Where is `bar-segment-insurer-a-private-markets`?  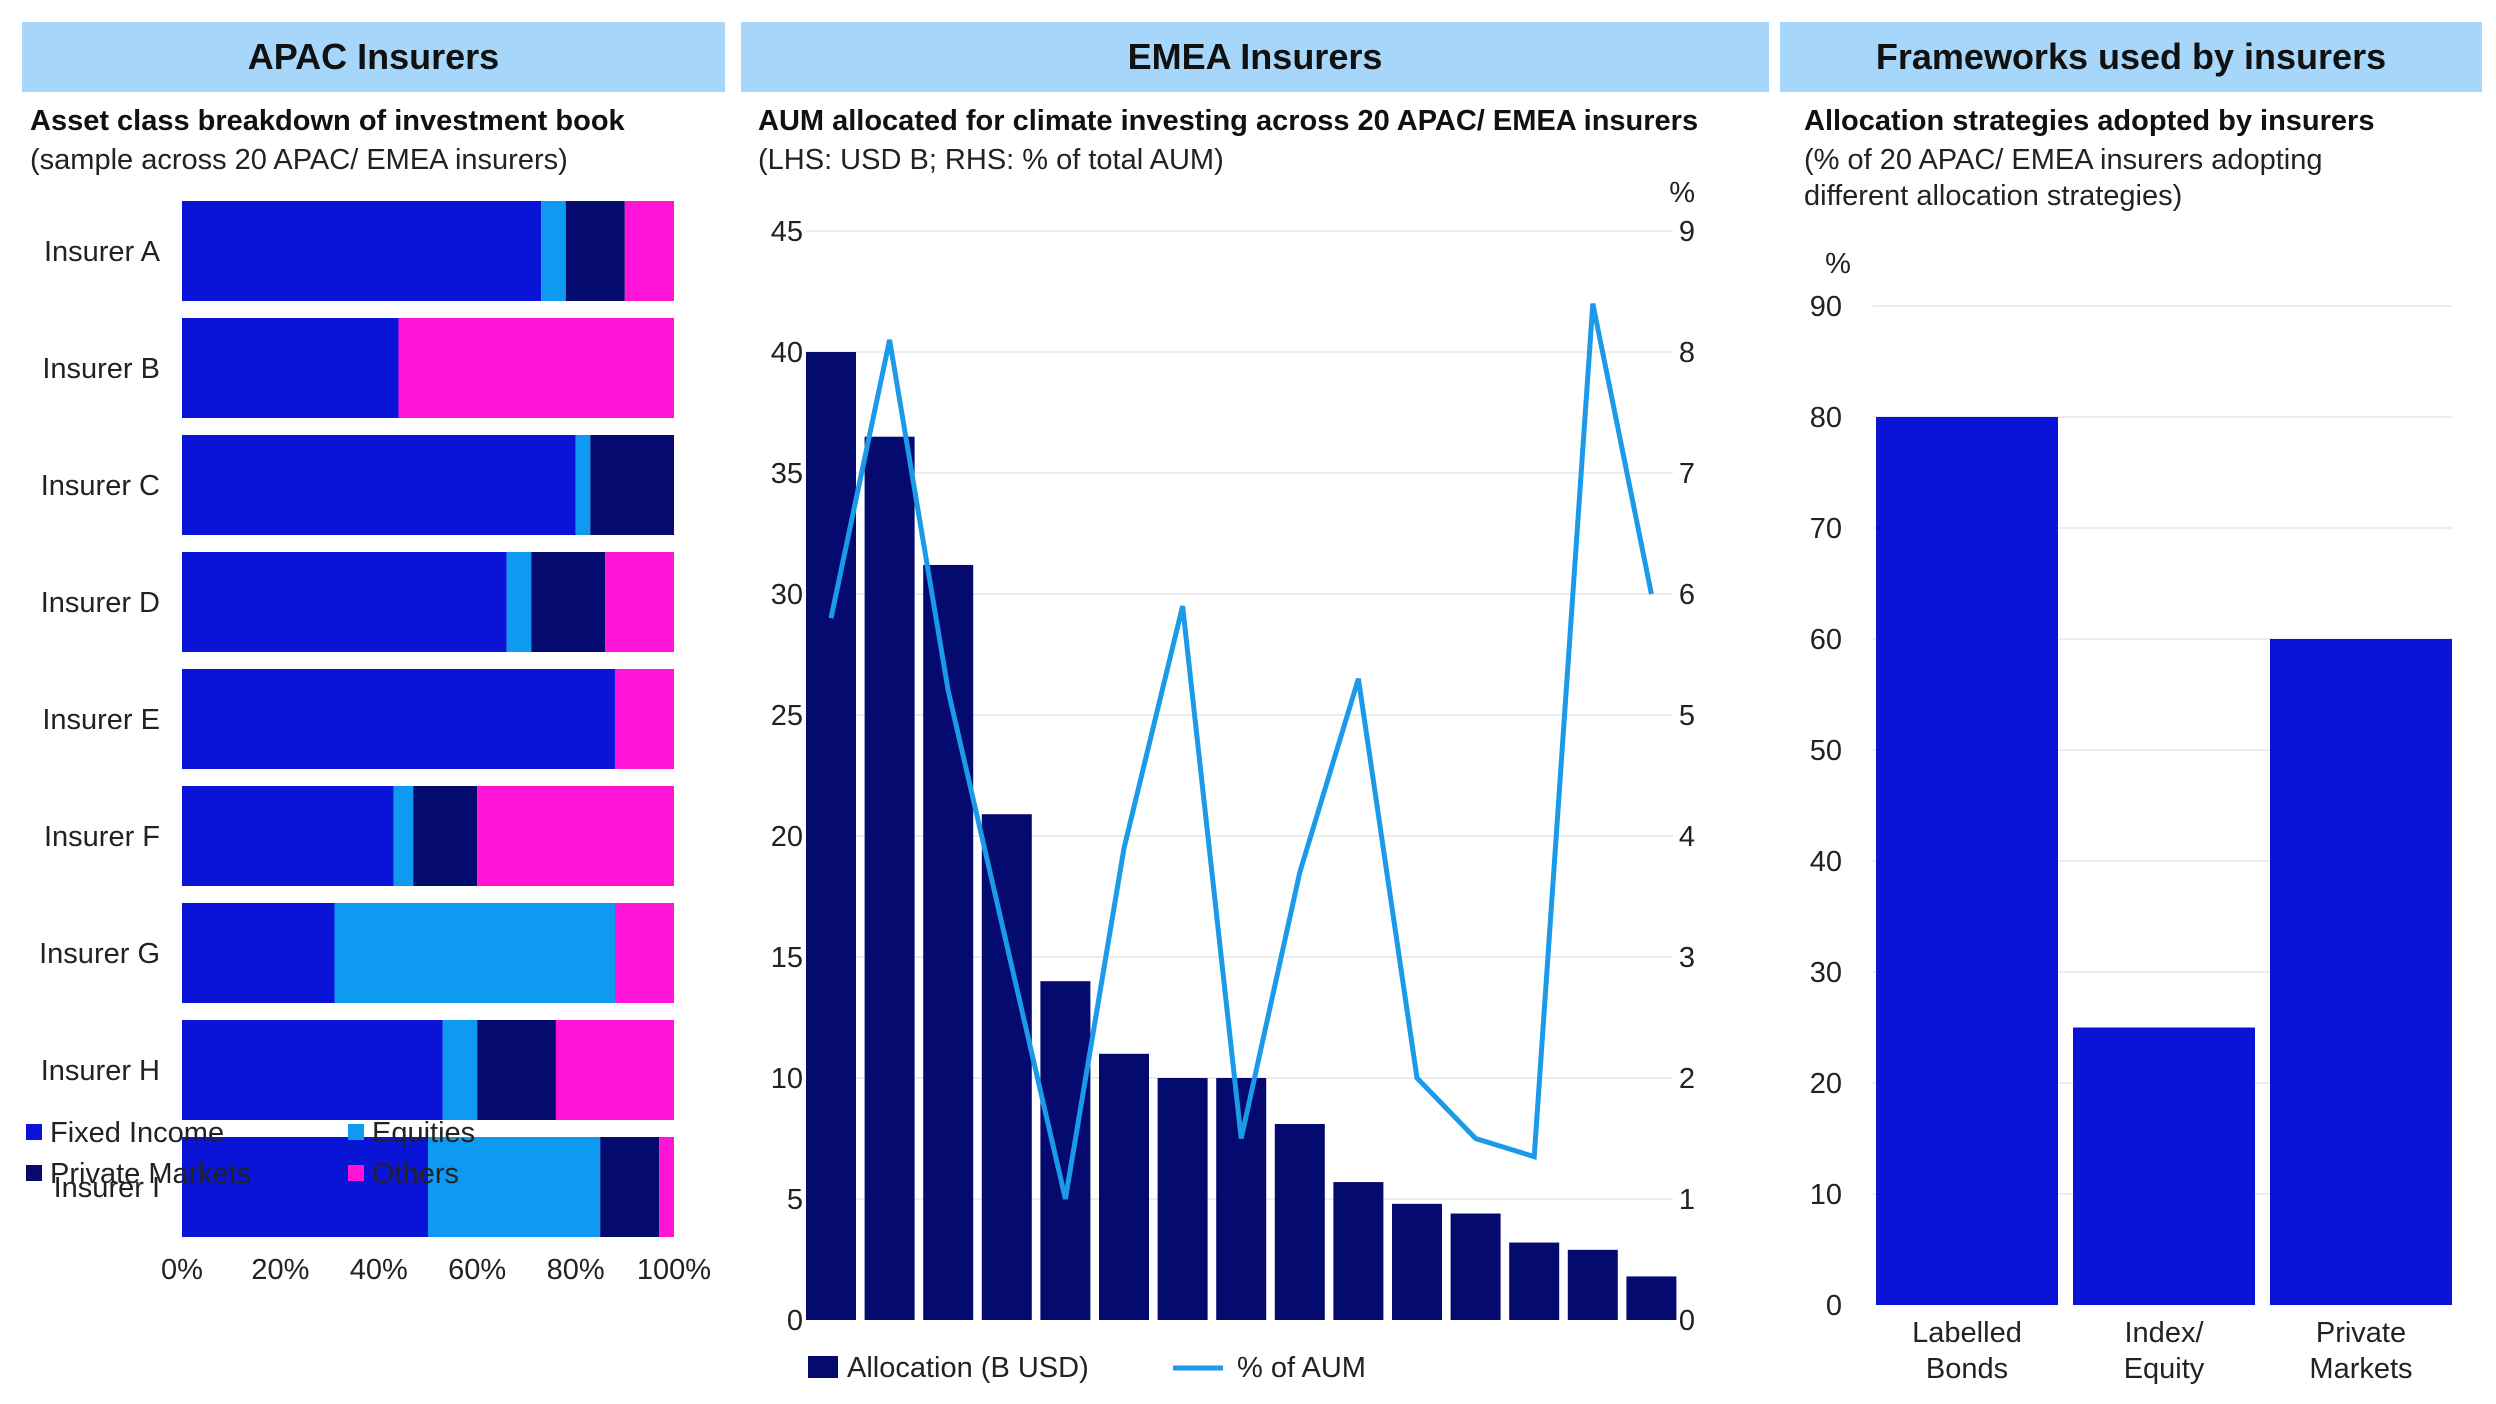 bar-segment-insurer-a-private-markets is located at coordinates (595, 251).